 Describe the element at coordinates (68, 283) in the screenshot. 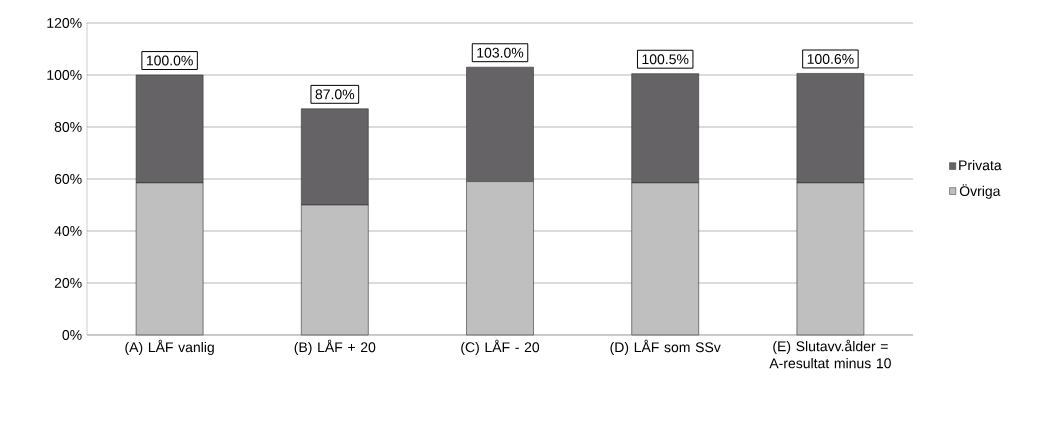

I see `y-tick-label: 20%` at that location.